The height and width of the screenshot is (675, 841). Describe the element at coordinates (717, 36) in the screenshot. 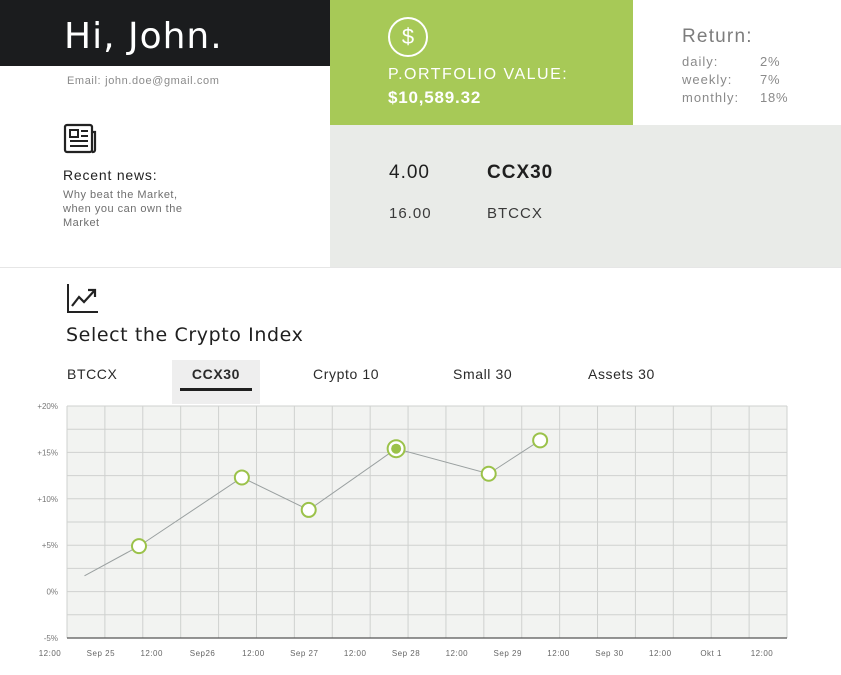

I see `return-title: Return:` at that location.